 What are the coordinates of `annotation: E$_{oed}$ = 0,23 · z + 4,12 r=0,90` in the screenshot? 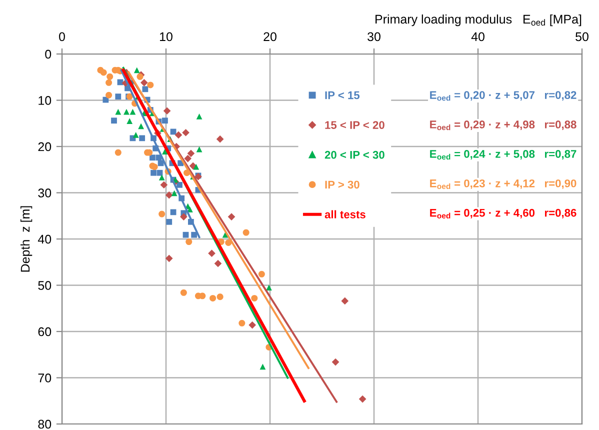 It's located at (503, 184).